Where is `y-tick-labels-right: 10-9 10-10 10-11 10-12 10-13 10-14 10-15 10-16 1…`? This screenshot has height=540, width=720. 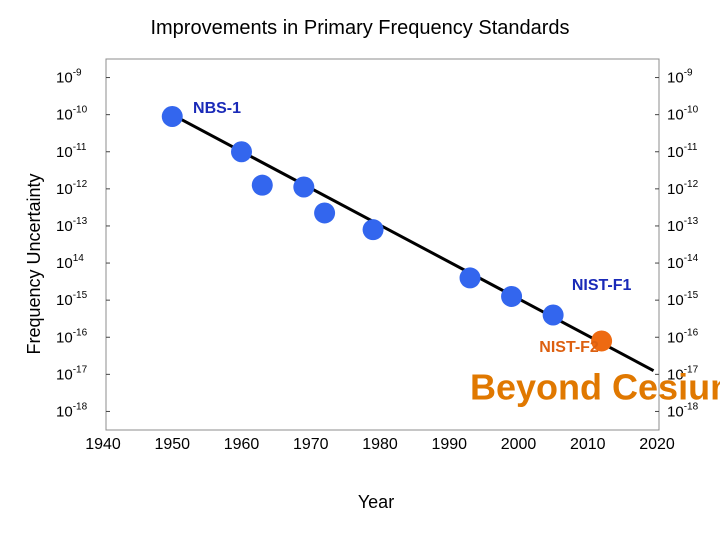 y-tick-labels-right: 10-9 10-10 10-11 10-12 10-13 10-14 10-15 10-16 1… is located at coordinates (677, 244).